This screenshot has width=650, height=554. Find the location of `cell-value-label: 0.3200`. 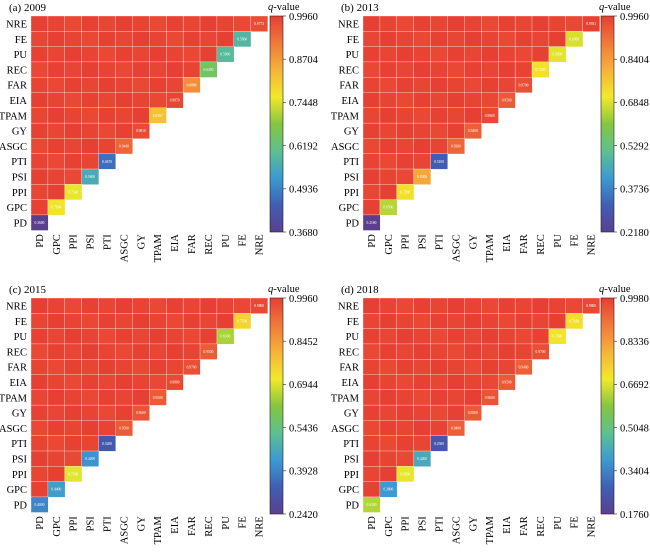

cell-value-label: 0.3200 is located at coordinates (107, 444).